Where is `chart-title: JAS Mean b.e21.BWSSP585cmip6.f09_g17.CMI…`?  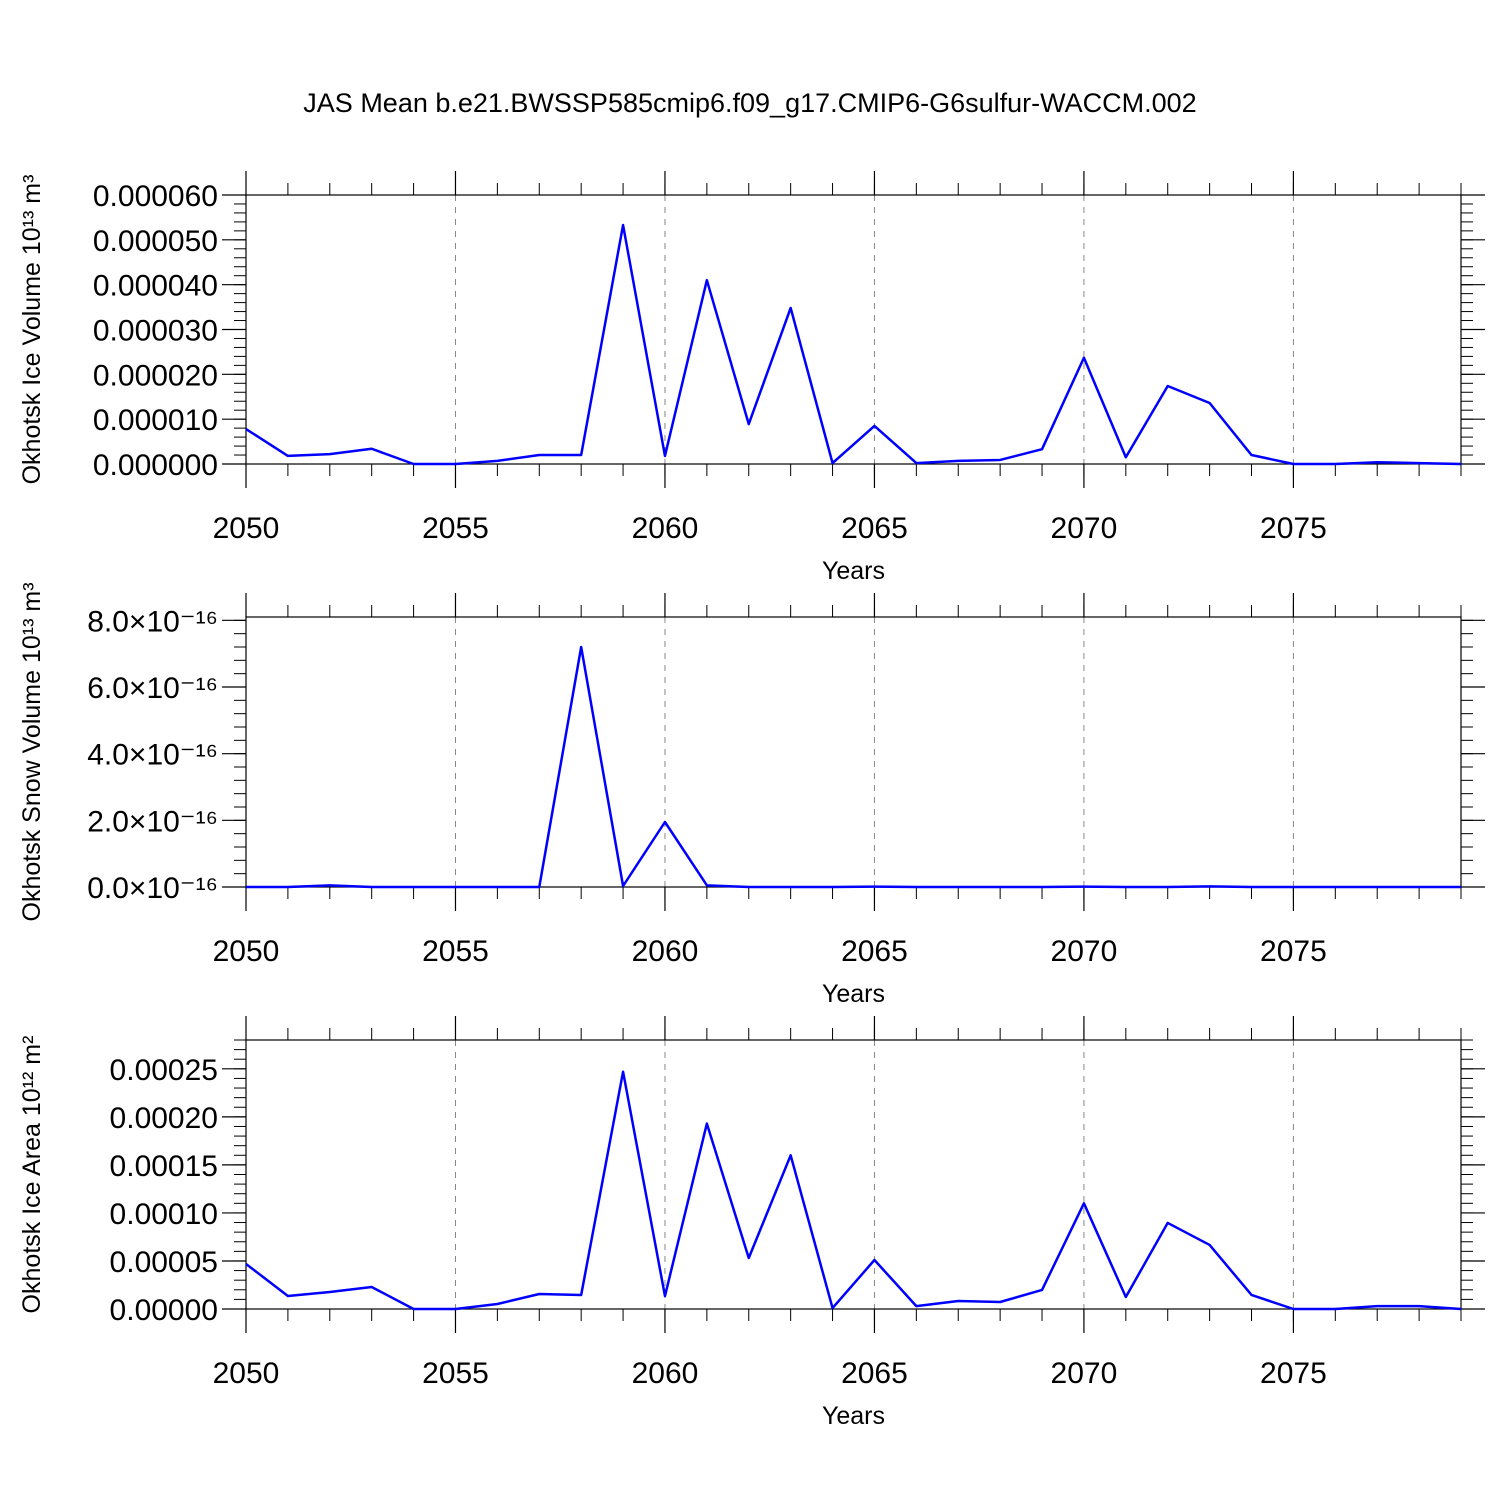 chart-title: JAS Mean b.e21.BWSSP585cmip6.f09_g17.CMI… is located at coordinates (749, 103).